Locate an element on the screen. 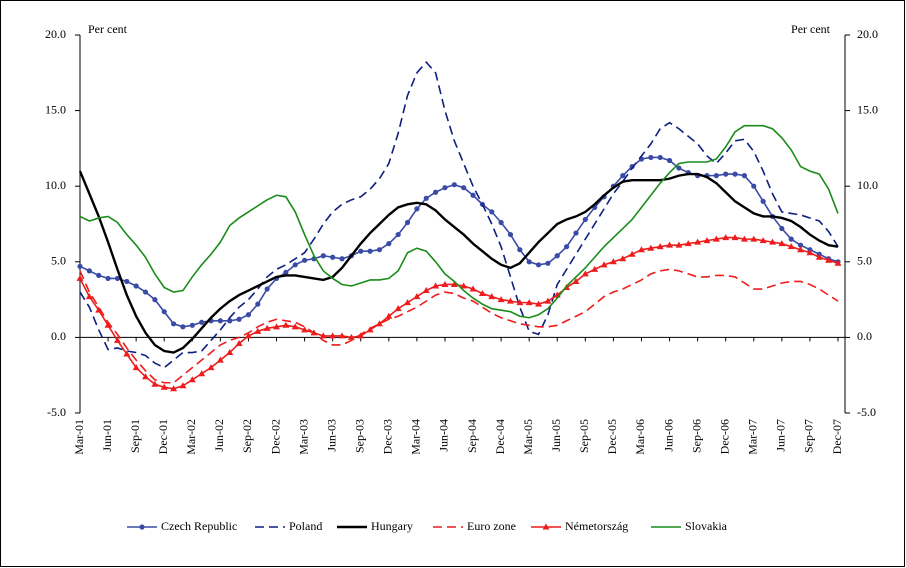 The width and height of the screenshot is (906, 568). x-tick-label: Dec-05 is located at coordinates (612, 436).